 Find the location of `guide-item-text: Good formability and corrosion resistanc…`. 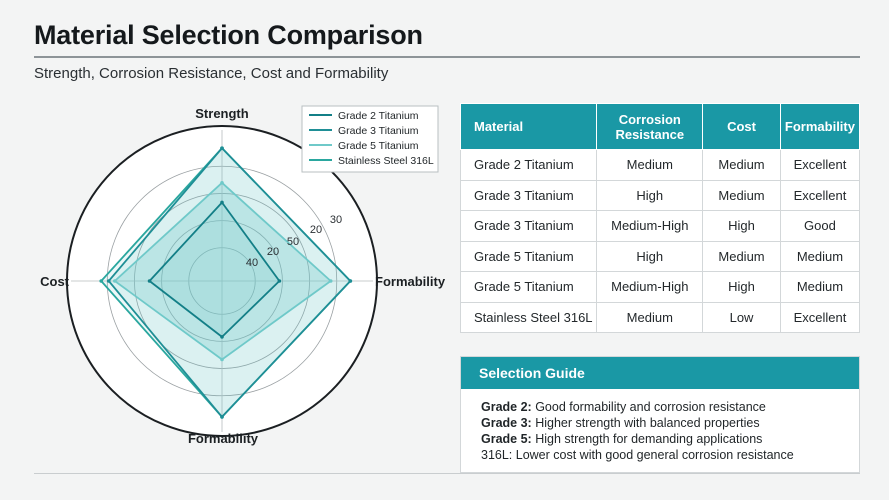

guide-item-text: Good formability and corrosion resistanc… is located at coordinates (648, 407).